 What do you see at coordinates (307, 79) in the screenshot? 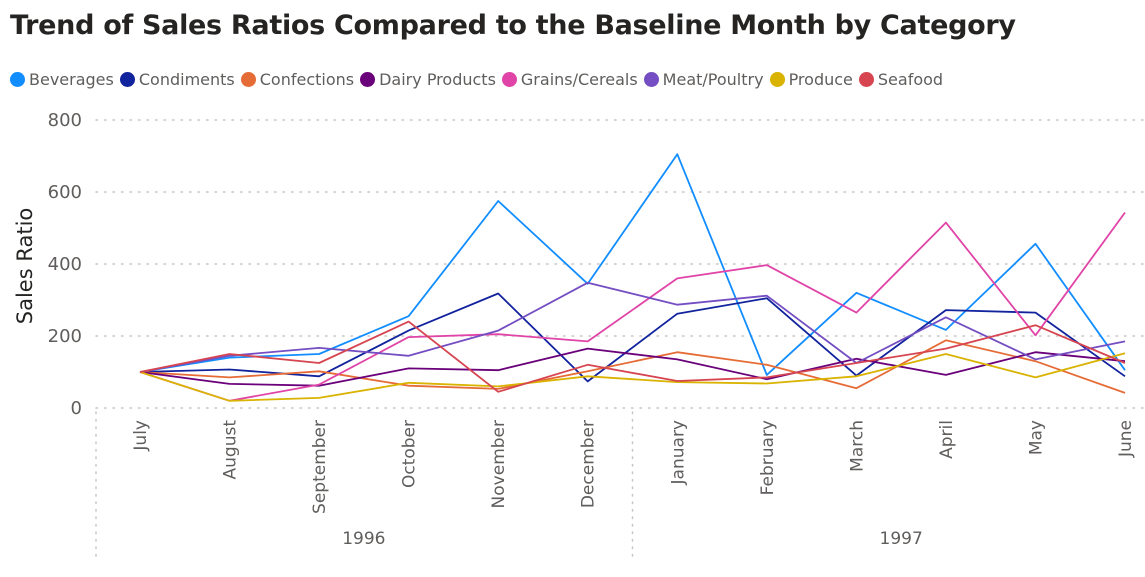
I see `legend-label: Confections` at bounding box center [307, 79].